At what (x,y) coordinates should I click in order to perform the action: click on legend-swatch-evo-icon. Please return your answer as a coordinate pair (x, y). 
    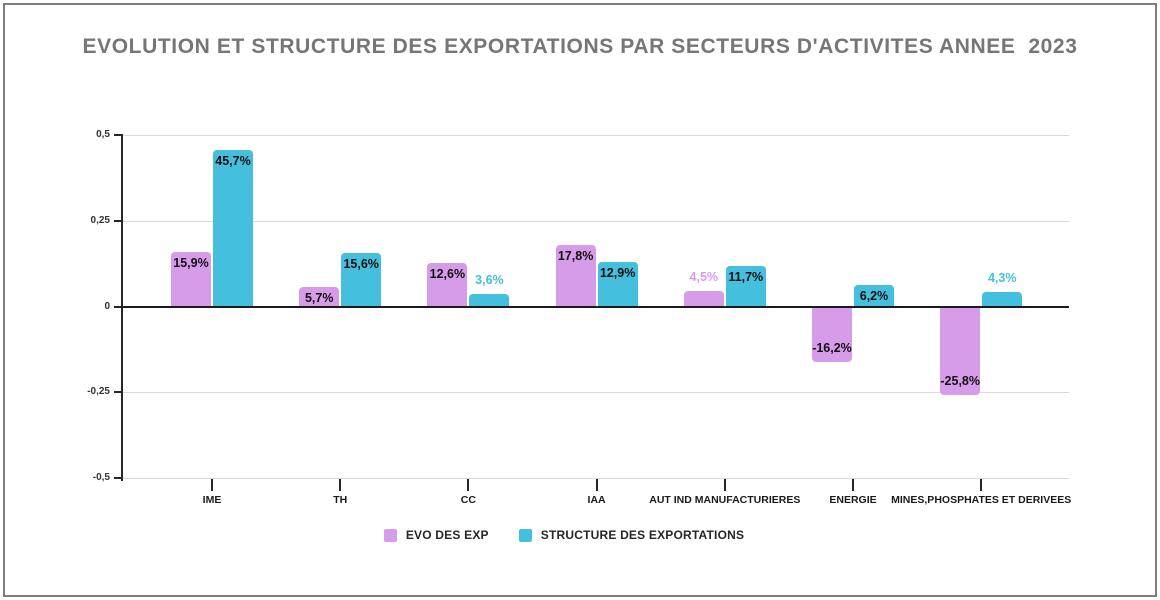
    Looking at the image, I should click on (390, 535).